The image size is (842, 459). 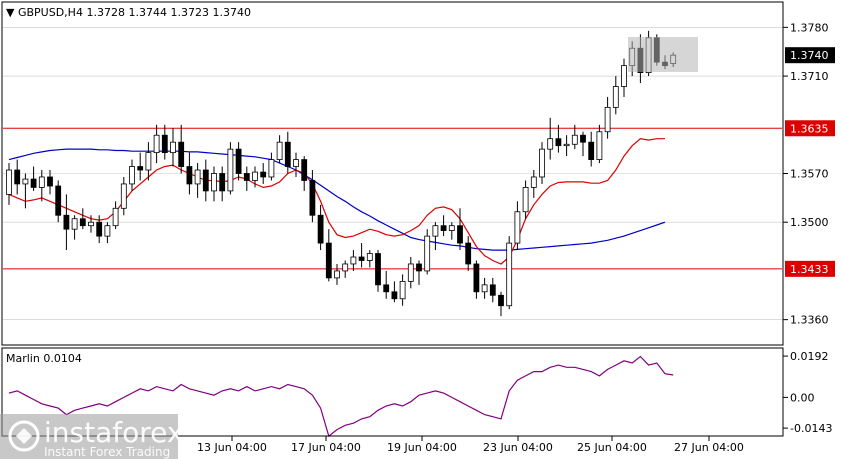 I want to click on watermark: instaforex Instant Forex Trading, so click(x=91, y=436).